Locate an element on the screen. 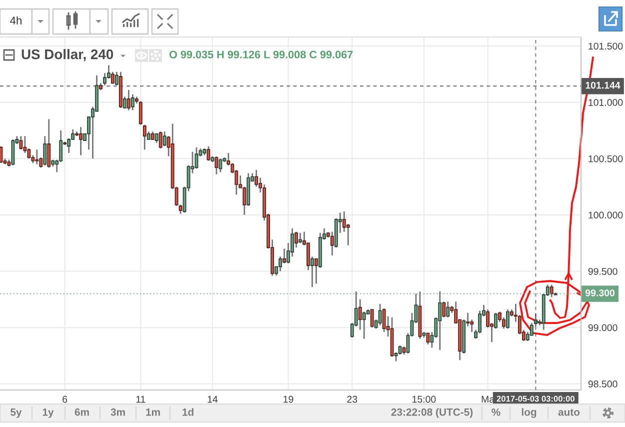 The image size is (625, 427). y-tick-label: 101.000 is located at coordinates (605, 102).